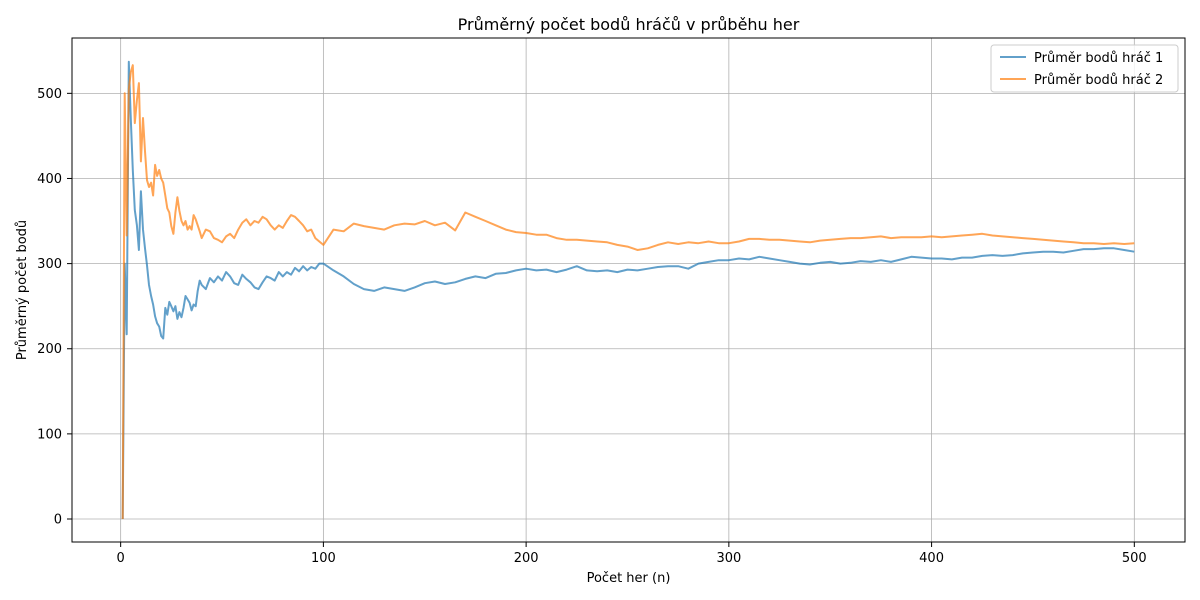 The image size is (1200, 600). I want to click on x-axis: 0 100 200 300 400 500, so click(632, 554).